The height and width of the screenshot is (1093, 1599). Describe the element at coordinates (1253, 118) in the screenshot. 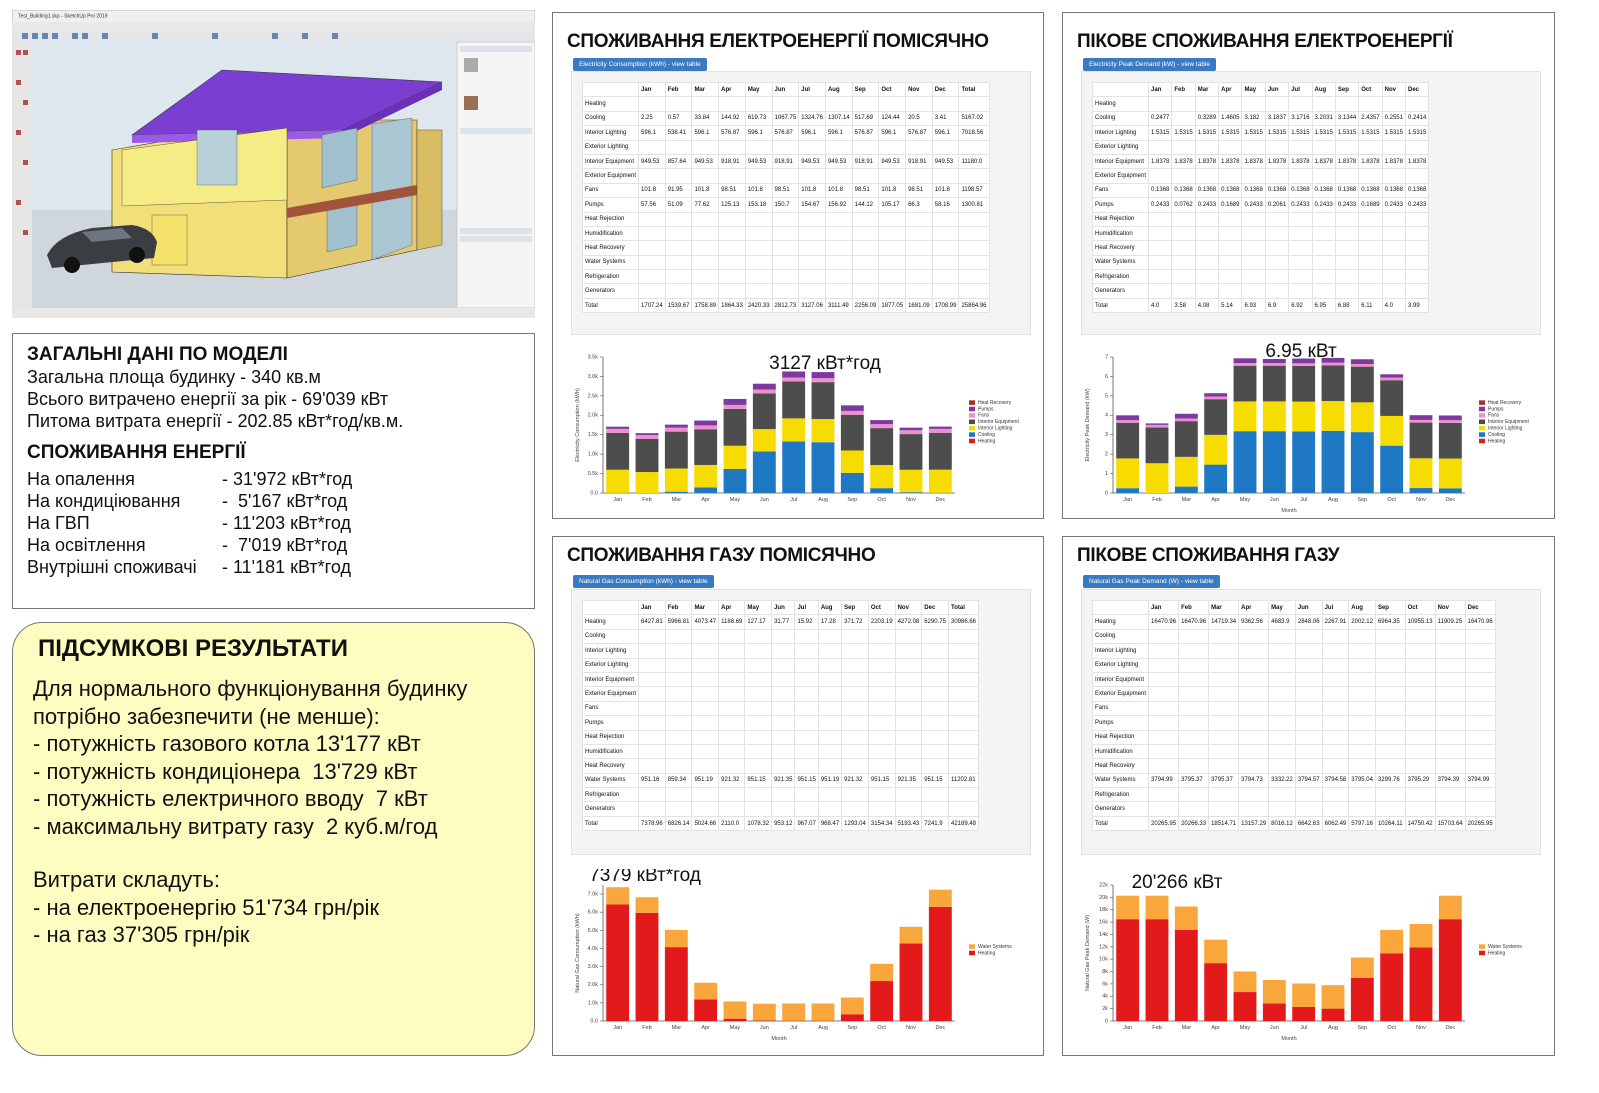

I see `table-cell: 3.182` at that location.